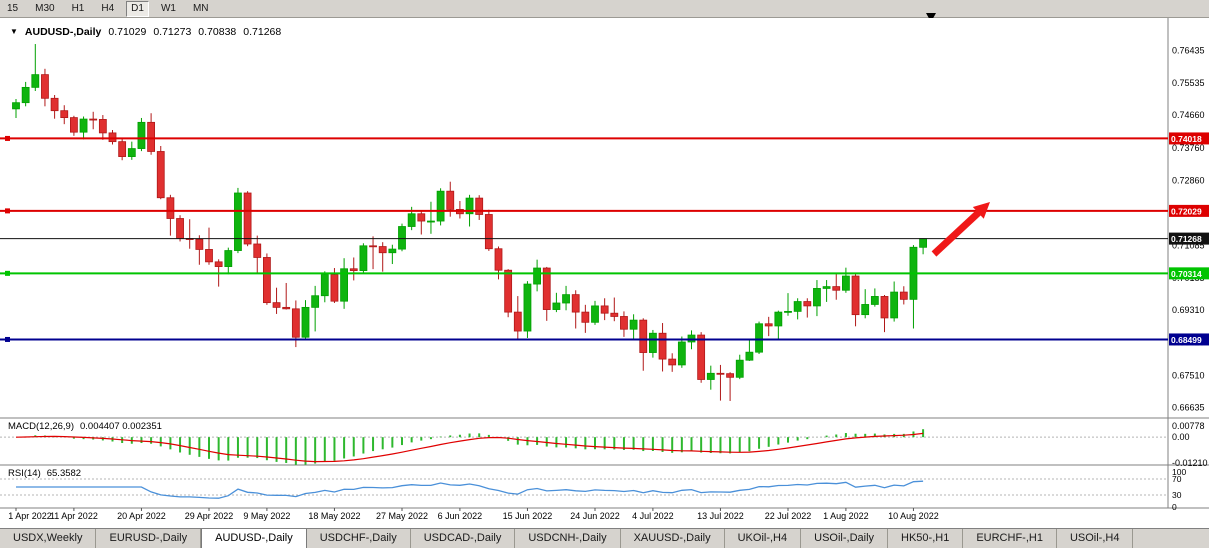  What do you see at coordinates (1095, 538) in the screenshot?
I see `tab-usoil-h4: USOil-,H4` at bounding box center [1095, 538].